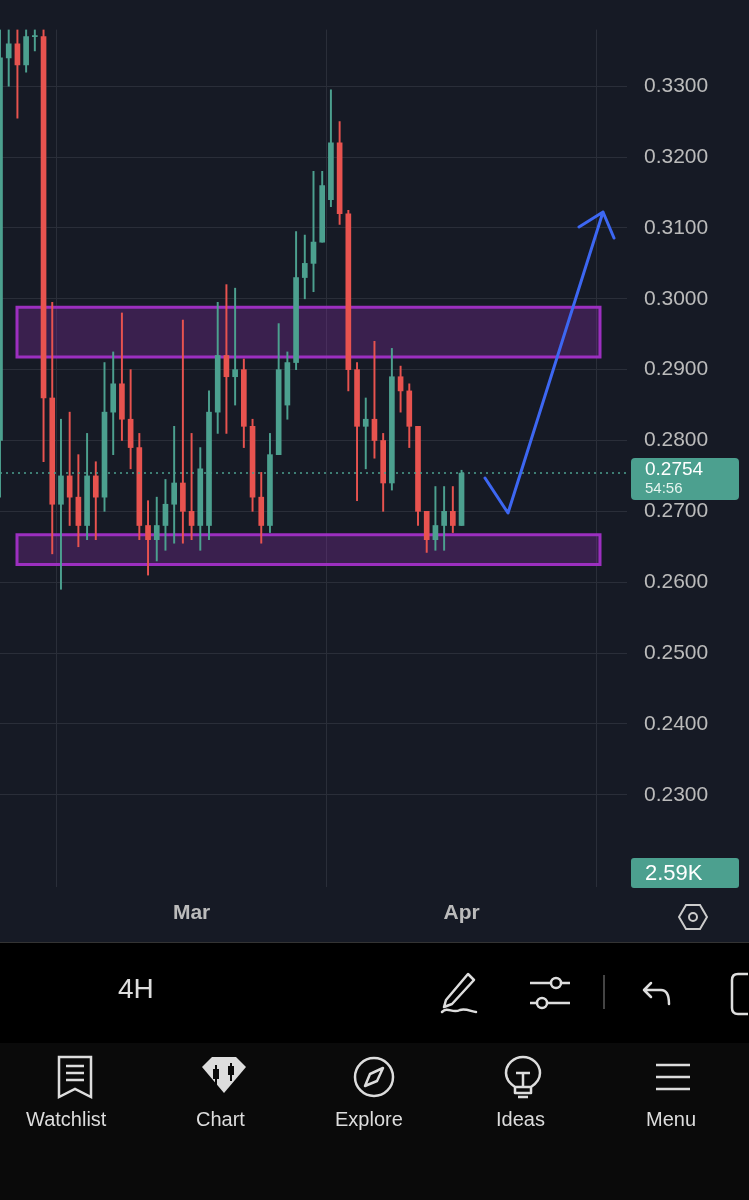 This screenshot has height=1200, width=749. I want to click on text: 4H, so click(136, 989).